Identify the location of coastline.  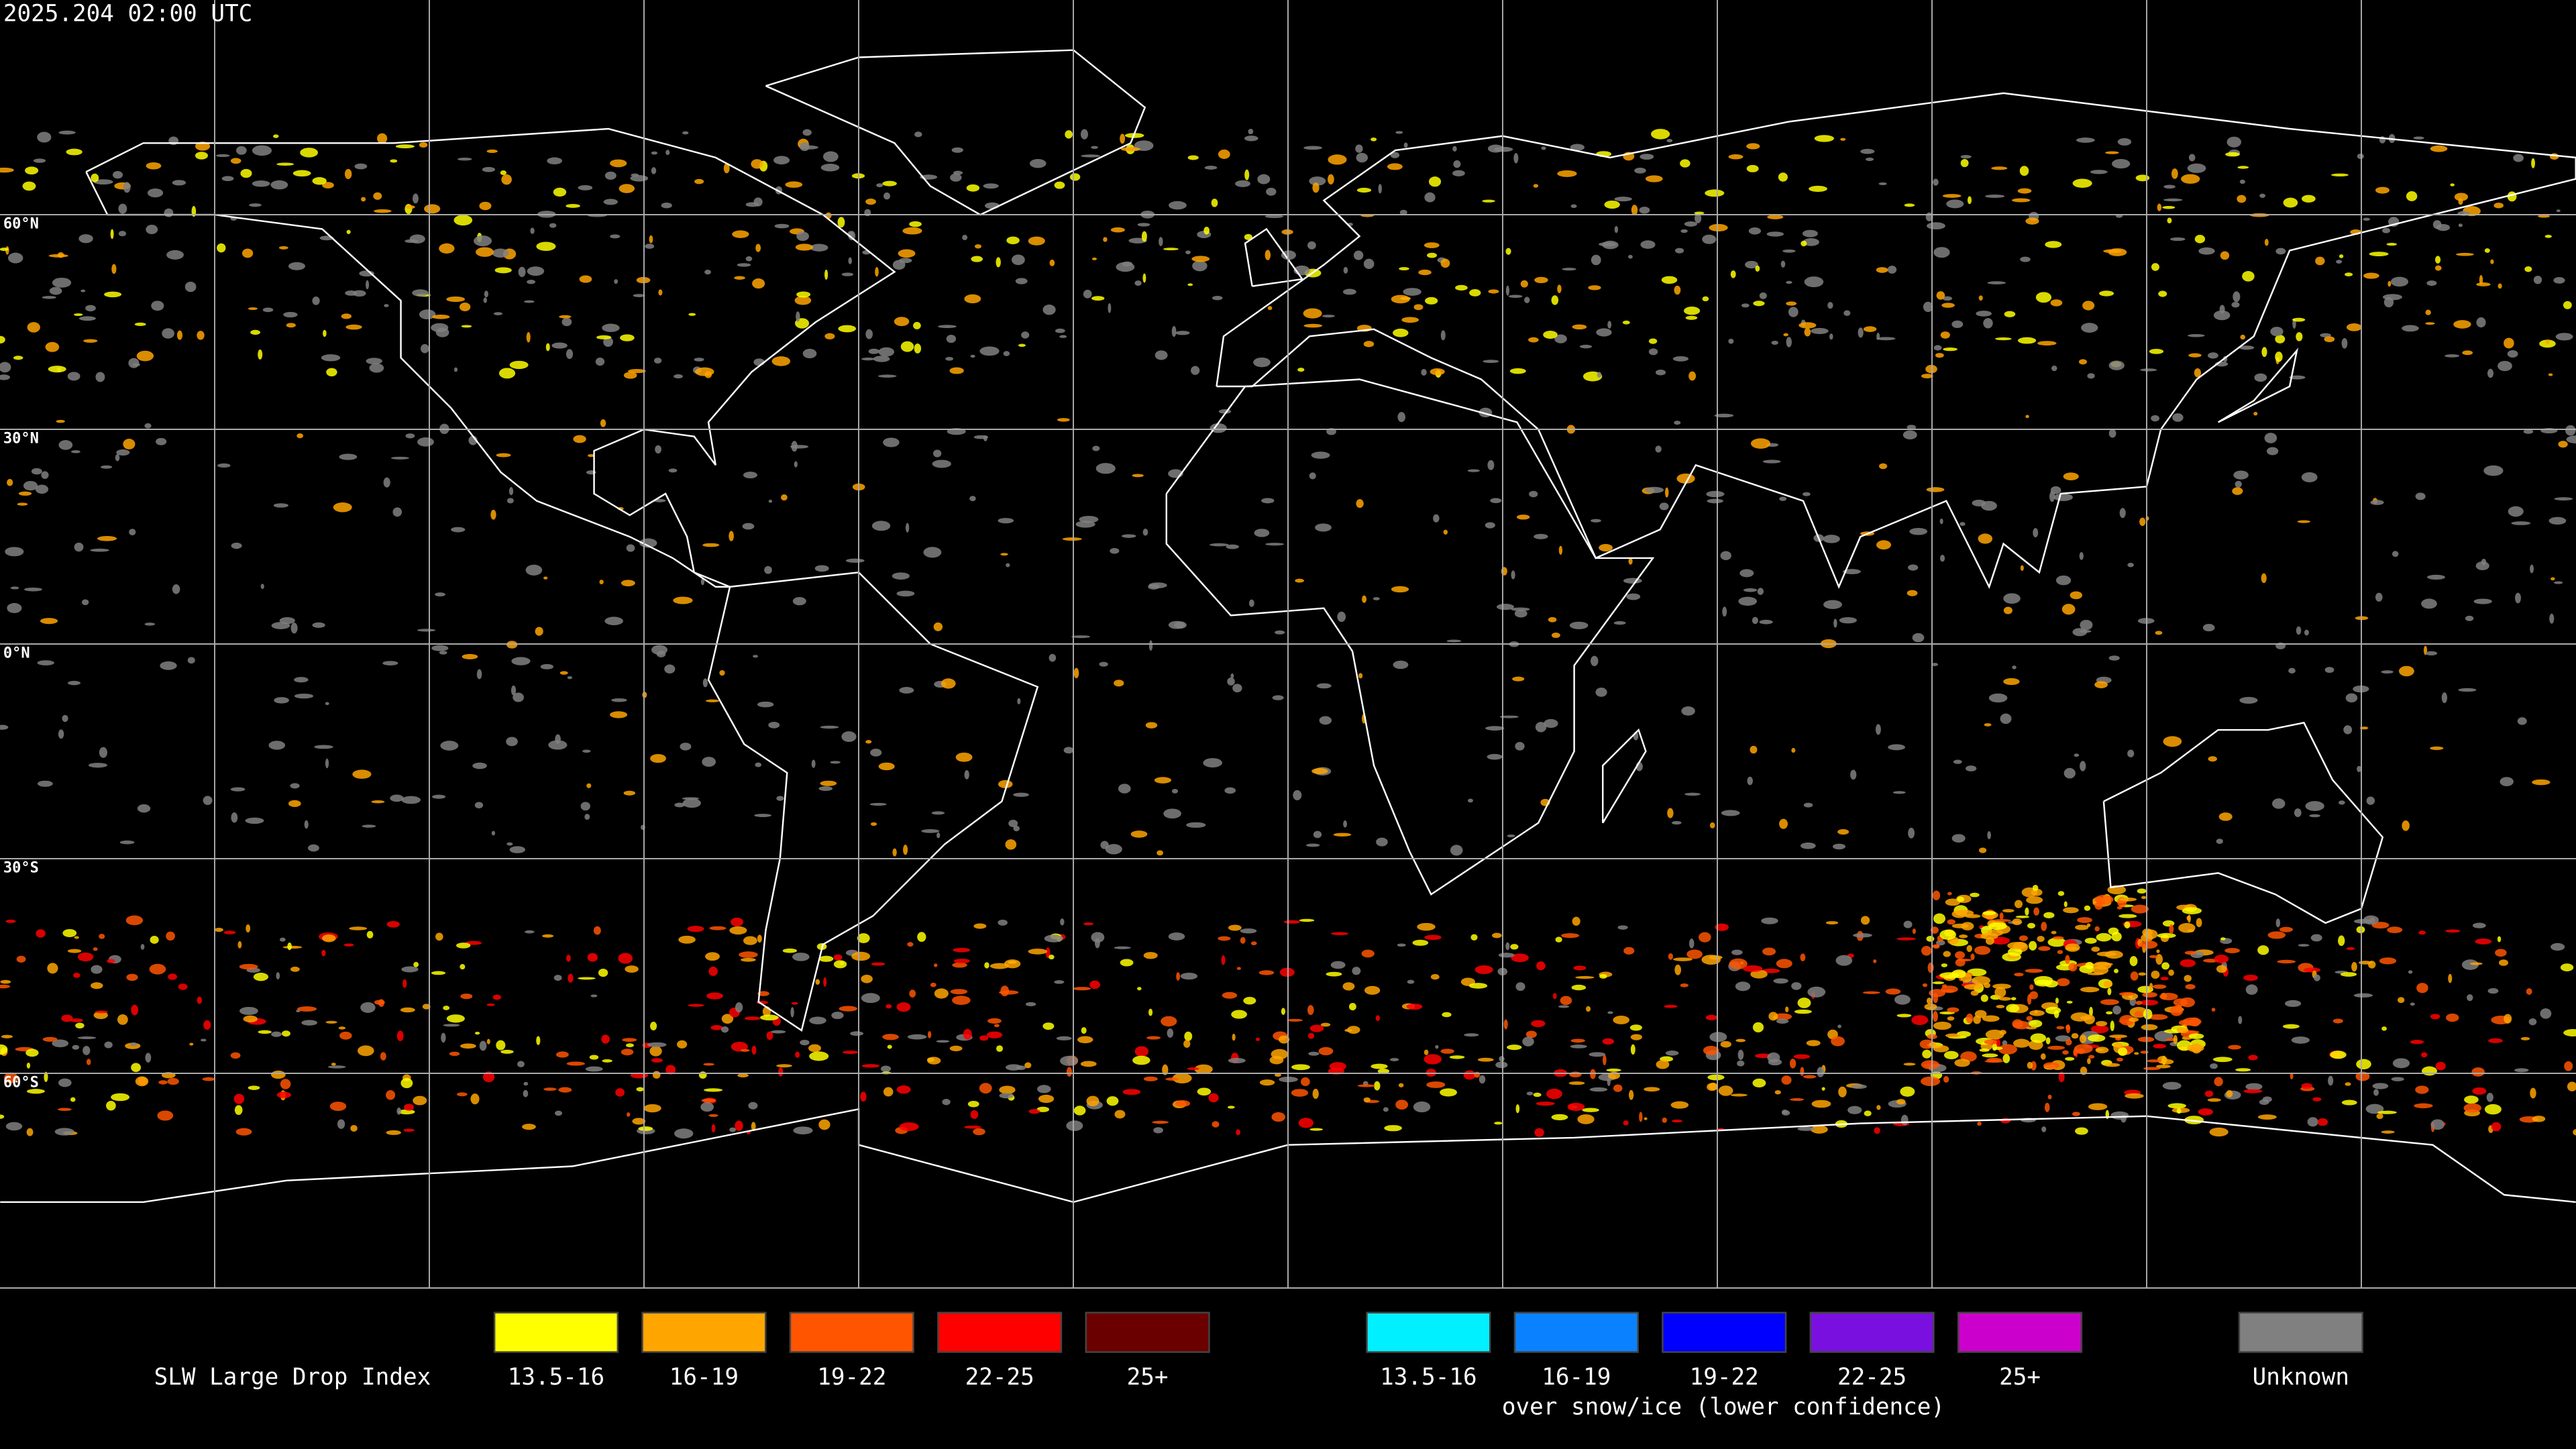
(1624, 776).